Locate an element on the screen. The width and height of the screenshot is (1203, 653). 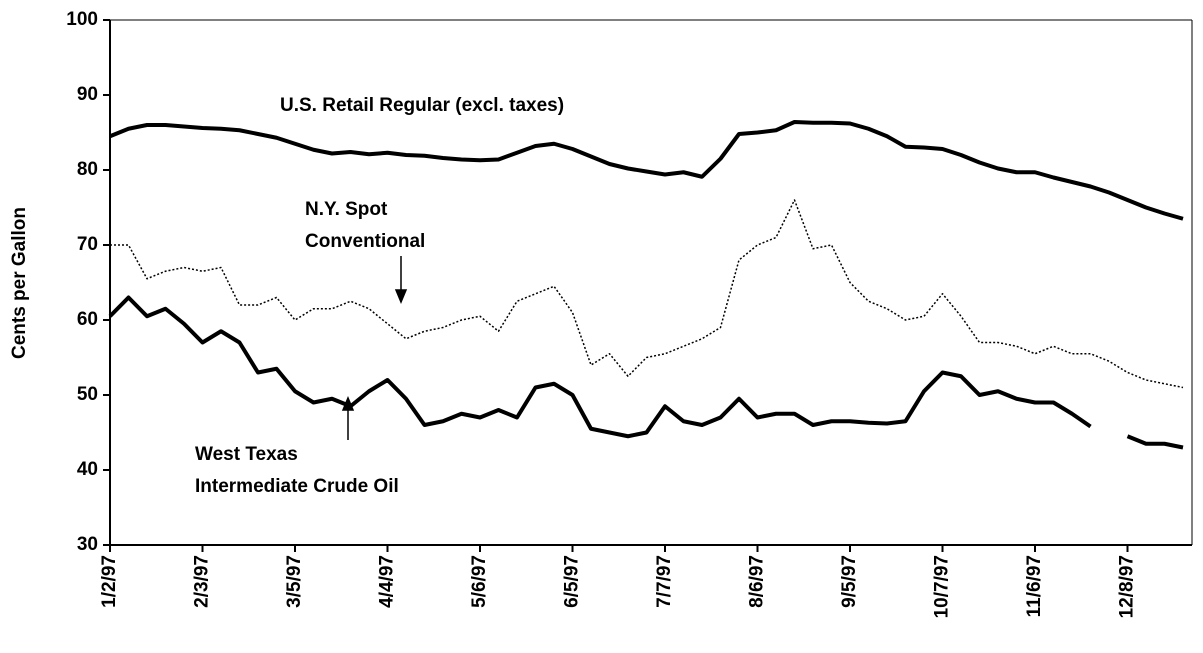
y-tick-label: 30 is located at coordinates (87, 544).